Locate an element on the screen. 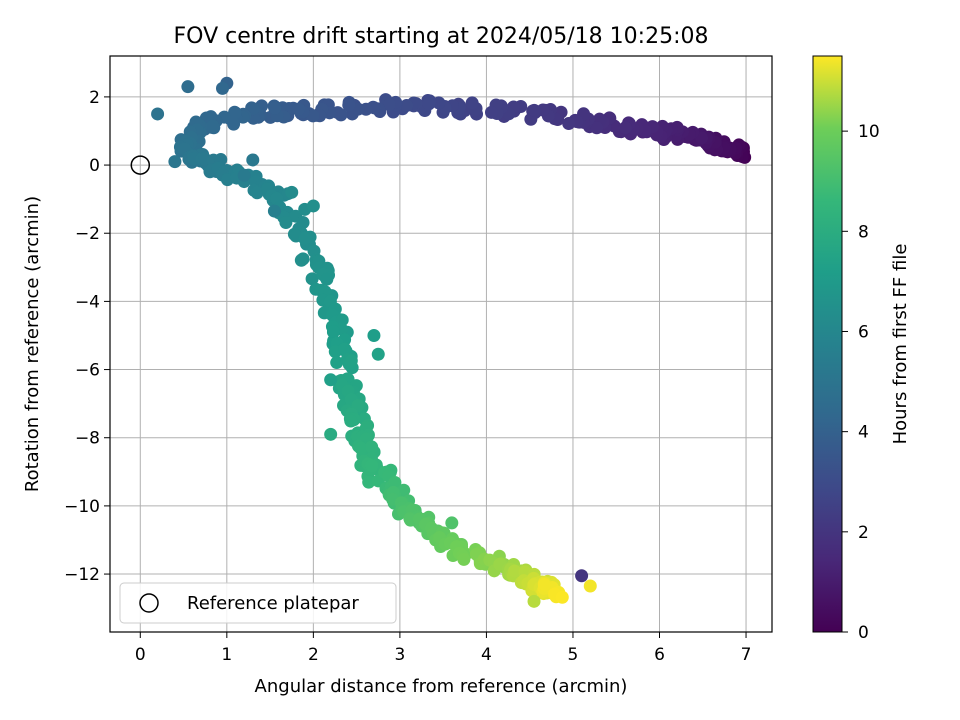 This screenshot has height=720, width=960. legend-entry-reference: Reference platepar is located at coordinates (273, 603).